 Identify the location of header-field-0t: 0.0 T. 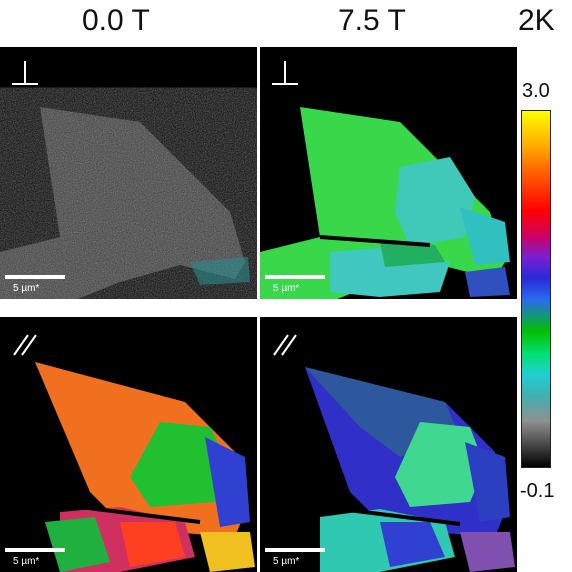
(116, 20).